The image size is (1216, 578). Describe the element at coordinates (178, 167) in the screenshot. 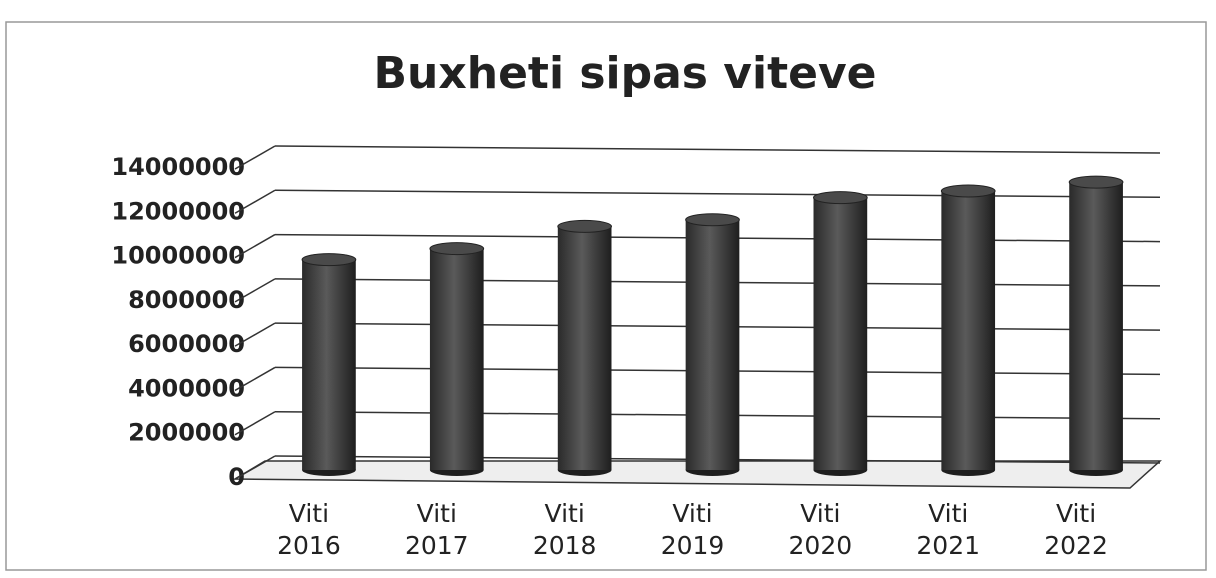

I see `y-tick-label: 14000000` at that location.